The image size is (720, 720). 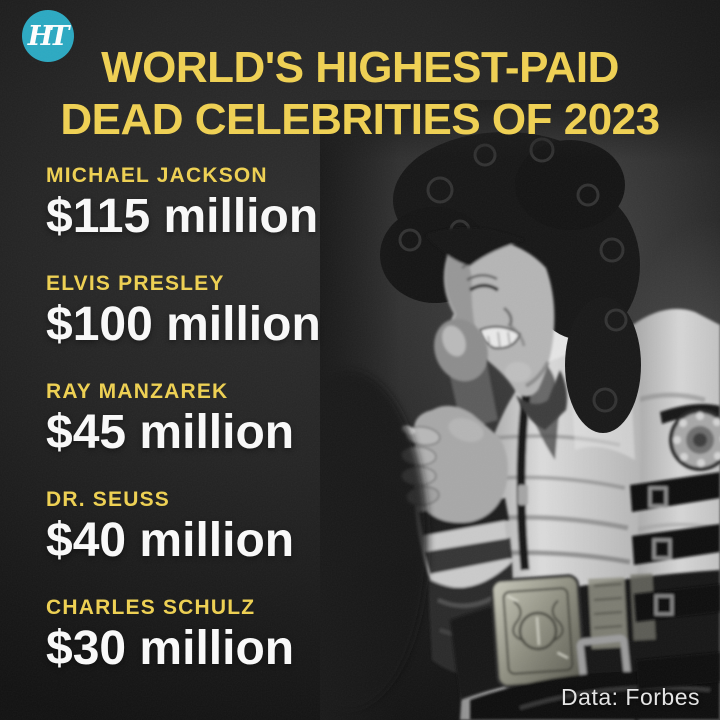 I want to click on list-item: CHARLES SCHULZ $30 million, so click(x=183, y=634).